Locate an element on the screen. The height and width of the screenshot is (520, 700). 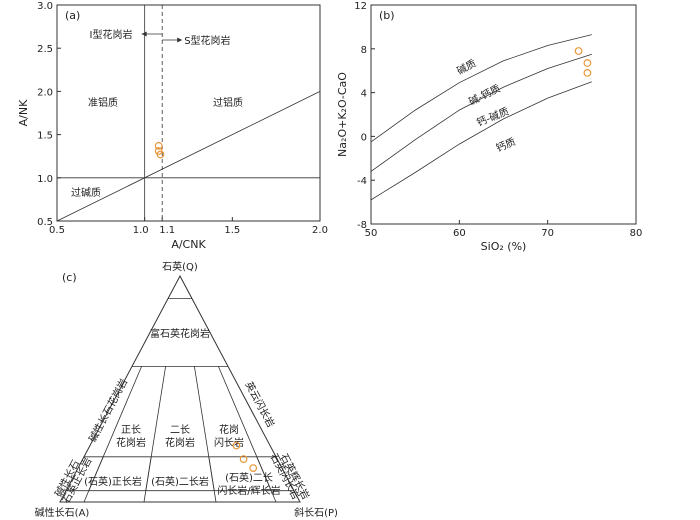
plot-c-field-label: 花岗 is located at coordinates (229, 429).